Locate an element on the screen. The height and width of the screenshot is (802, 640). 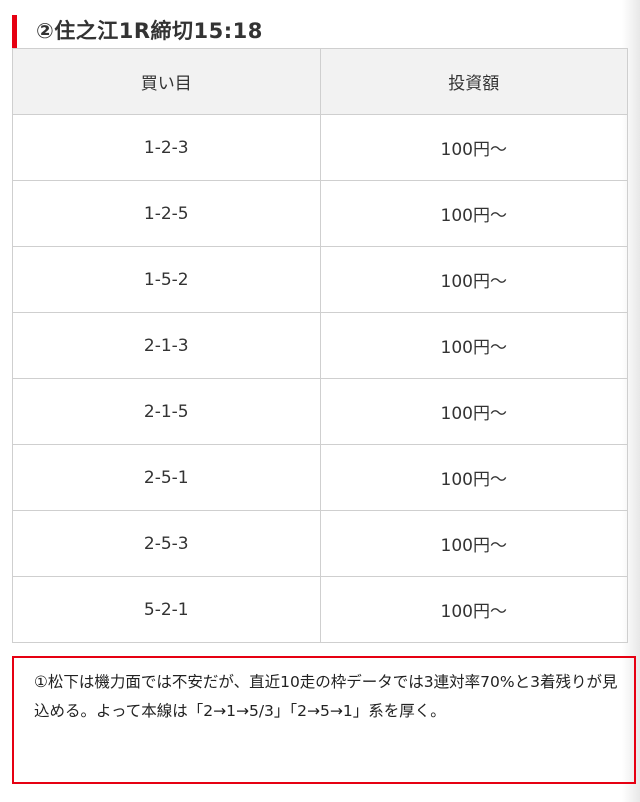
combination-cell: 5-2-1 is located at coordinates (166, 609).